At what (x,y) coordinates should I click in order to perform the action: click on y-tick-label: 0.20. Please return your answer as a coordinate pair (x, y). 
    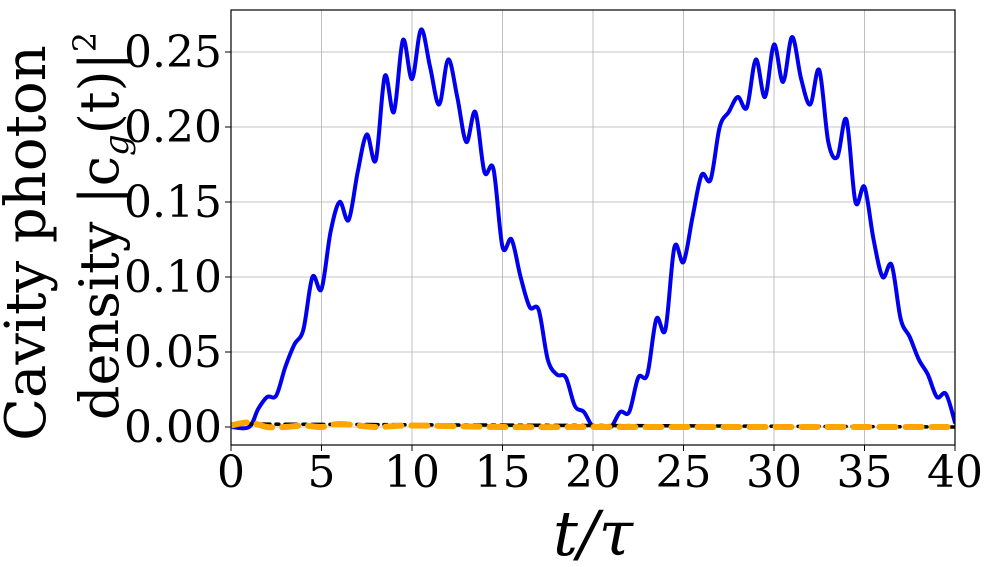
    Looking at the image, I should click on (173, 127).